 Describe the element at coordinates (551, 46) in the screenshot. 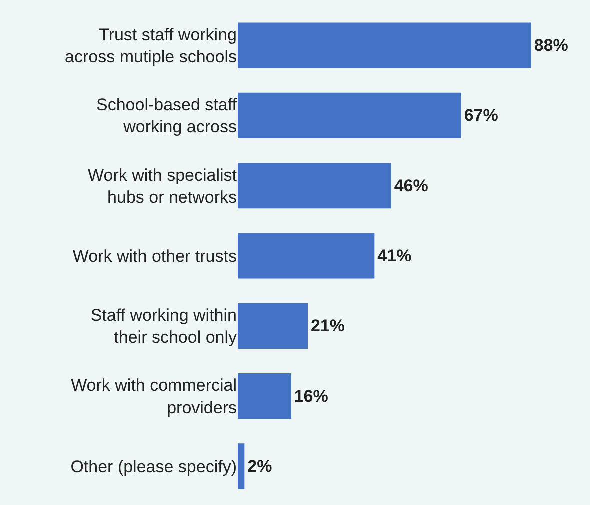

I see `data-label: 88%` at that location.